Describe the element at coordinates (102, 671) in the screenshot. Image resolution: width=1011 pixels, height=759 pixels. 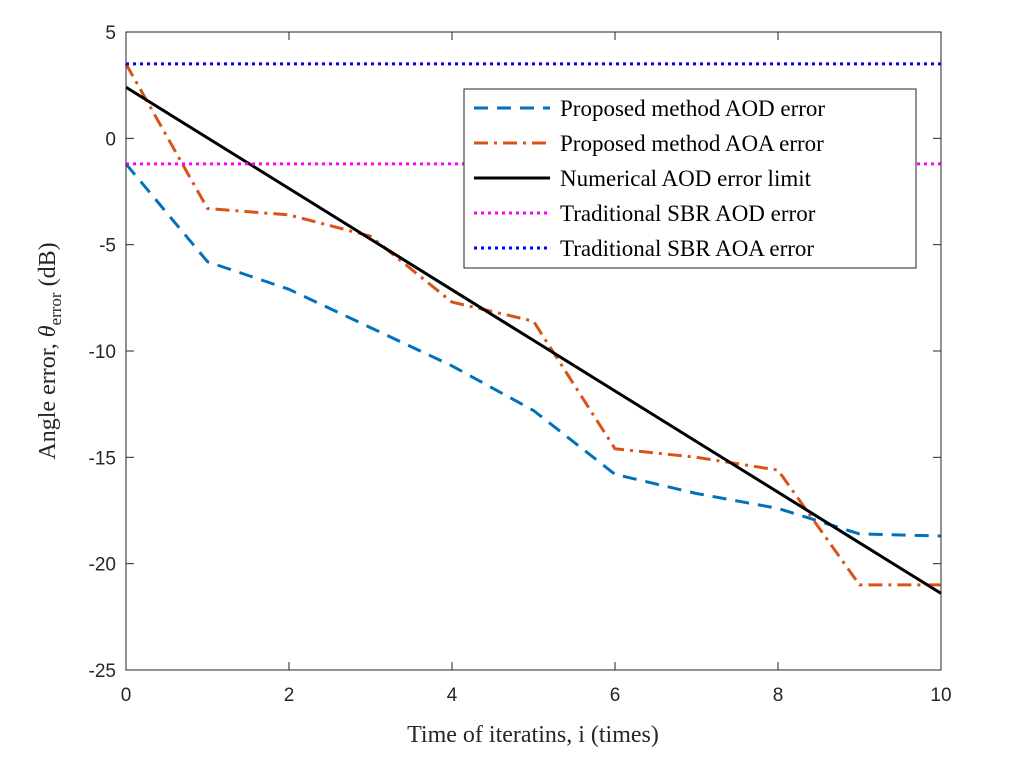
I see `y-tick-label: -25` at that location.